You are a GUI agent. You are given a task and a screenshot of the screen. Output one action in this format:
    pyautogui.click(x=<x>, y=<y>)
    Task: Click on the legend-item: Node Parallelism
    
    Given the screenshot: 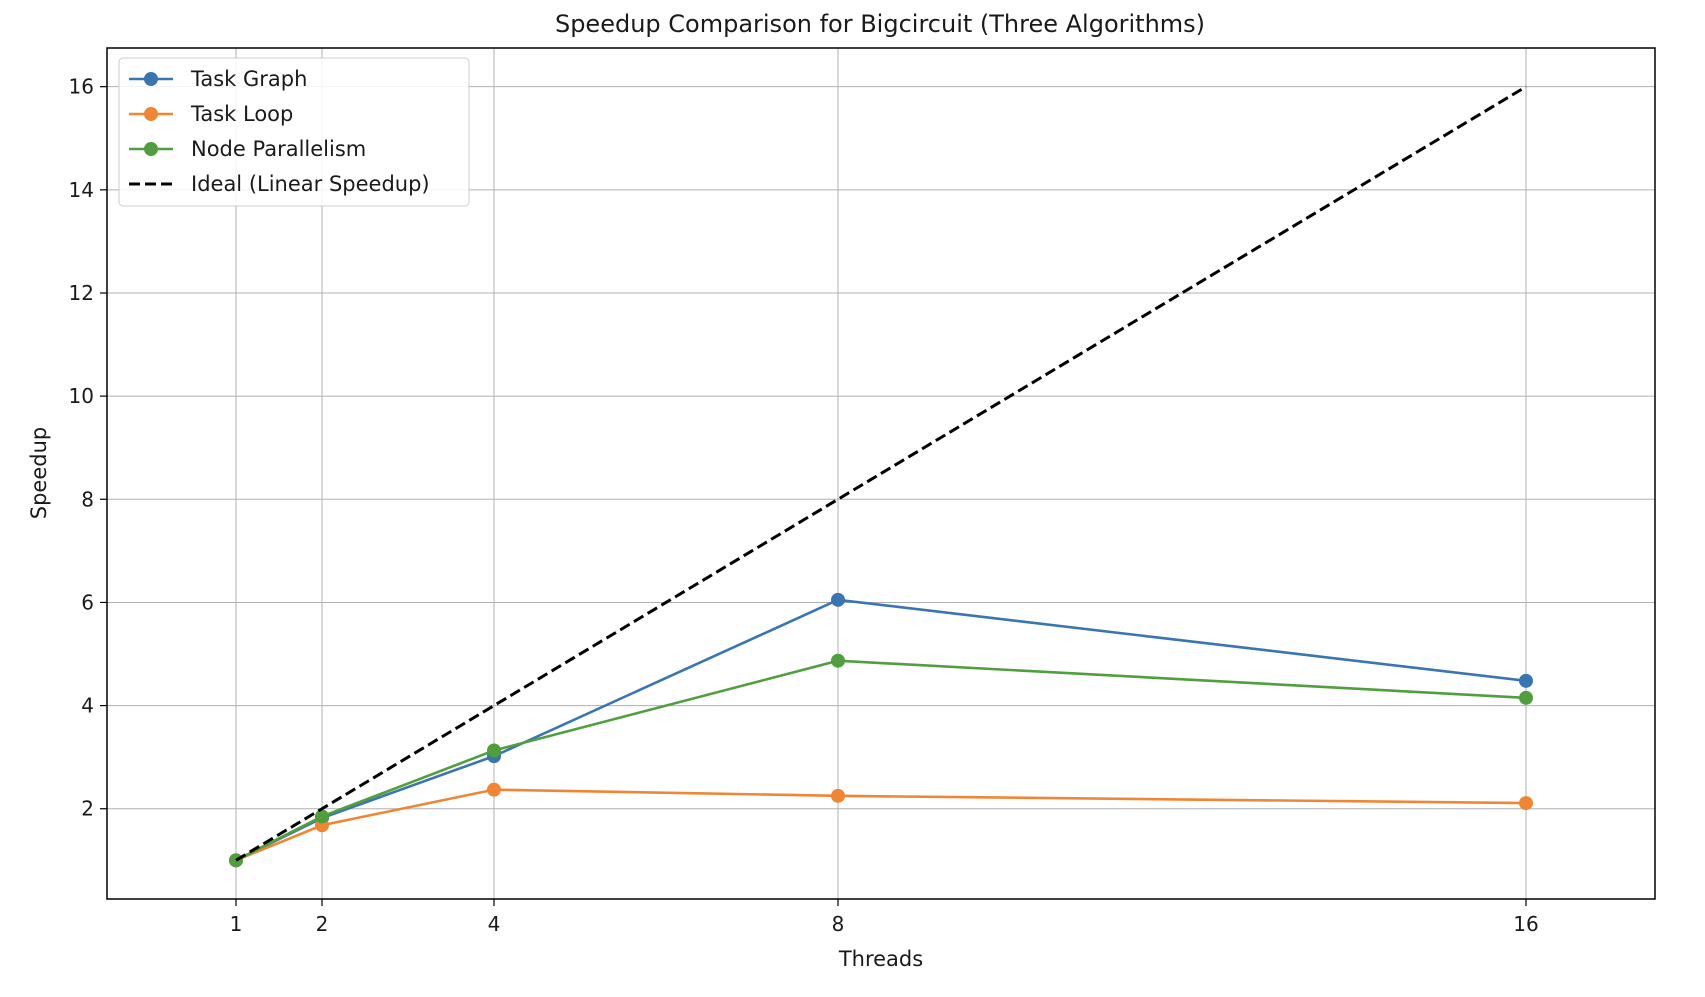 What is the action you would take?
    pyautogui.click(x=247, y=149)
    